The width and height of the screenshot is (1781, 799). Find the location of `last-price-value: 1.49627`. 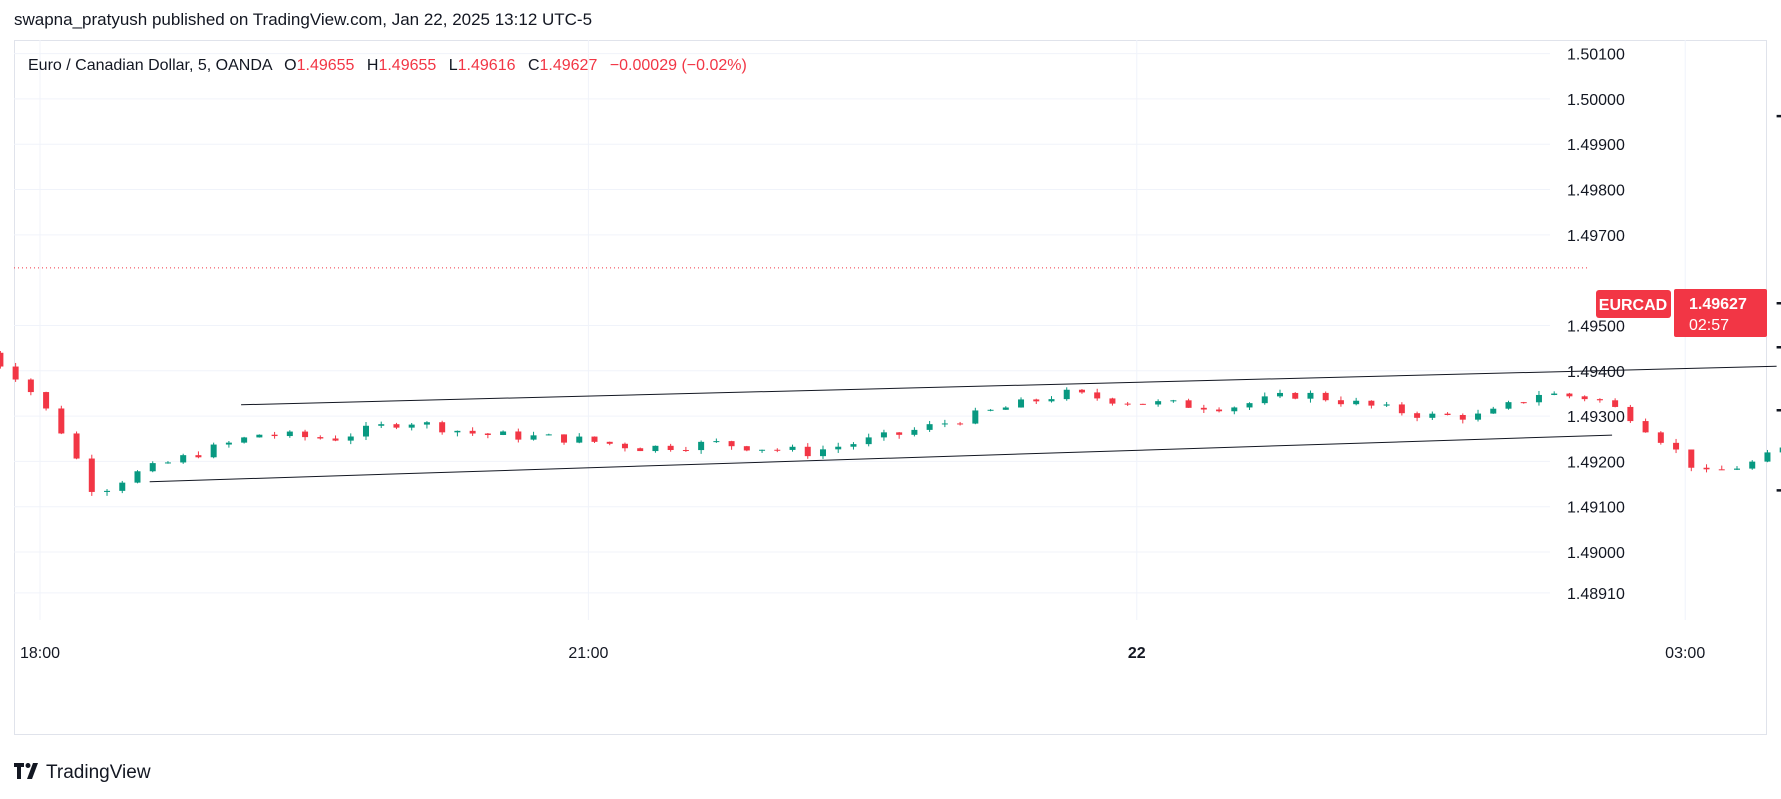

last-price-value: 1.49627 is located at coordinates (1718, 304).